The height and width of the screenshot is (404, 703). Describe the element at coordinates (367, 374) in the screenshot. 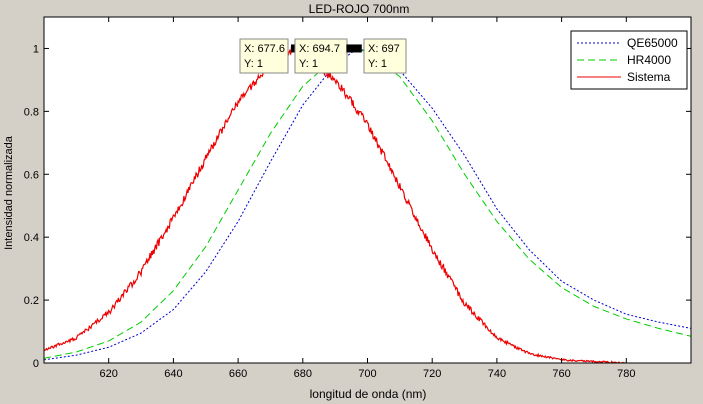

I see `x-tick-label: 700` at that location.